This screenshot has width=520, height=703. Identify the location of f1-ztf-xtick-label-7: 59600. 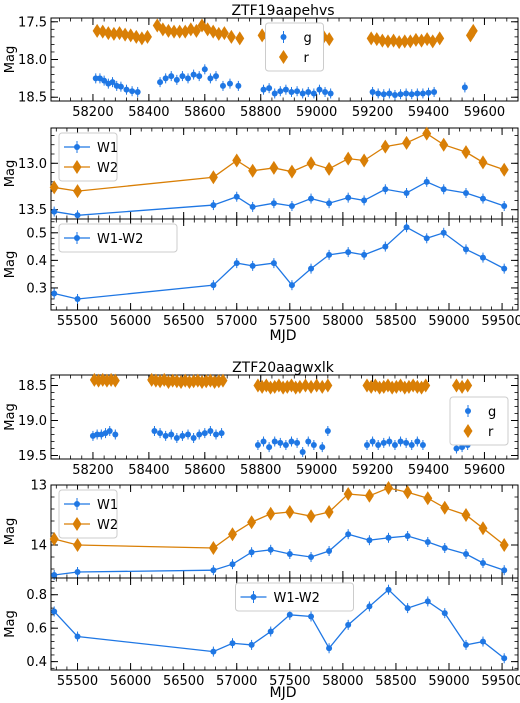
(484, 112).